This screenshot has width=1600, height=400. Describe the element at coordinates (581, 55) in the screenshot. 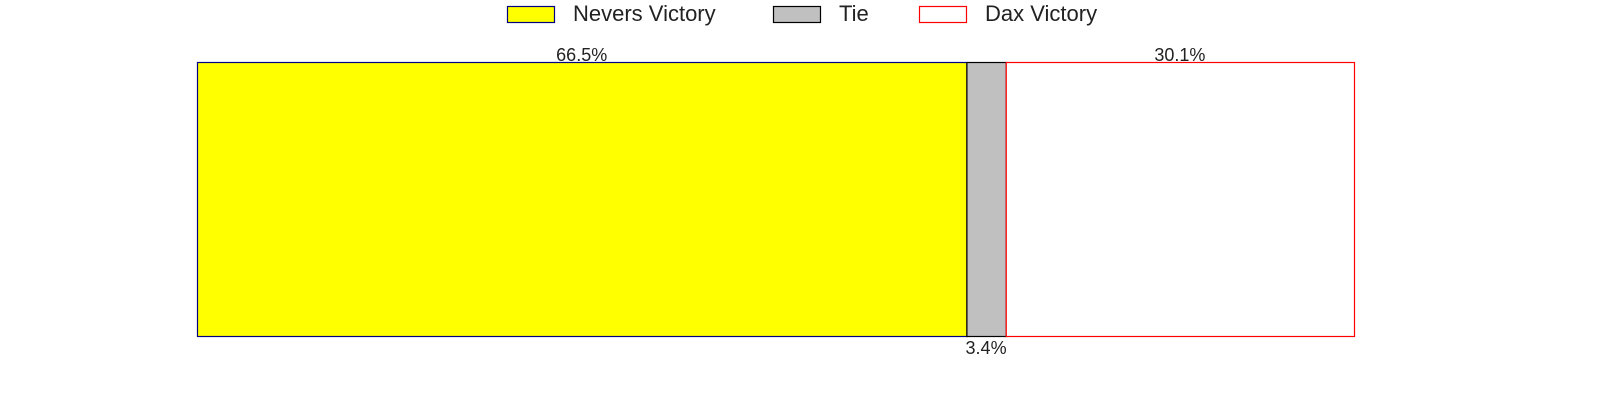

I see `value-label-nevers-victory: 66.5%` at that location.